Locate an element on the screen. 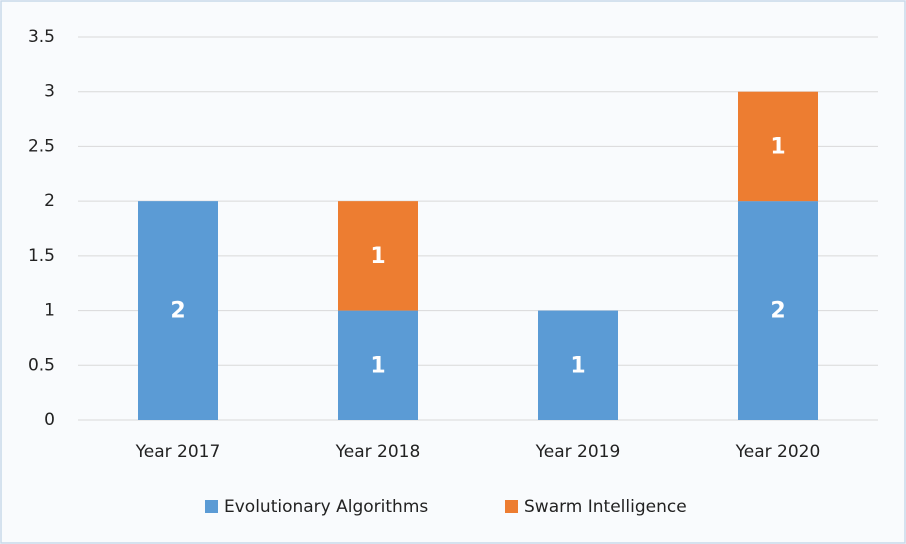  x-tick-label: Year 2020 is located at coordinates (778, 452).